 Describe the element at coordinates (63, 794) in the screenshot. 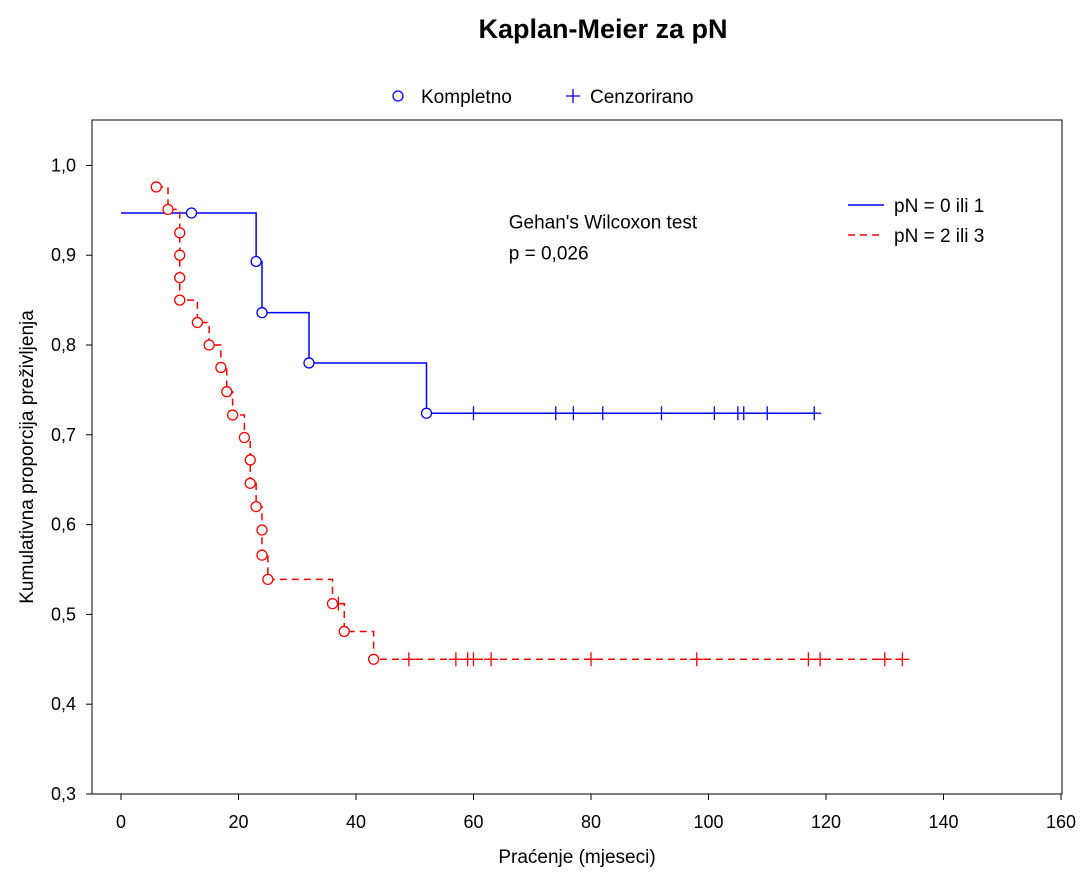

I see `y-tick-label: 0,3` at that location.